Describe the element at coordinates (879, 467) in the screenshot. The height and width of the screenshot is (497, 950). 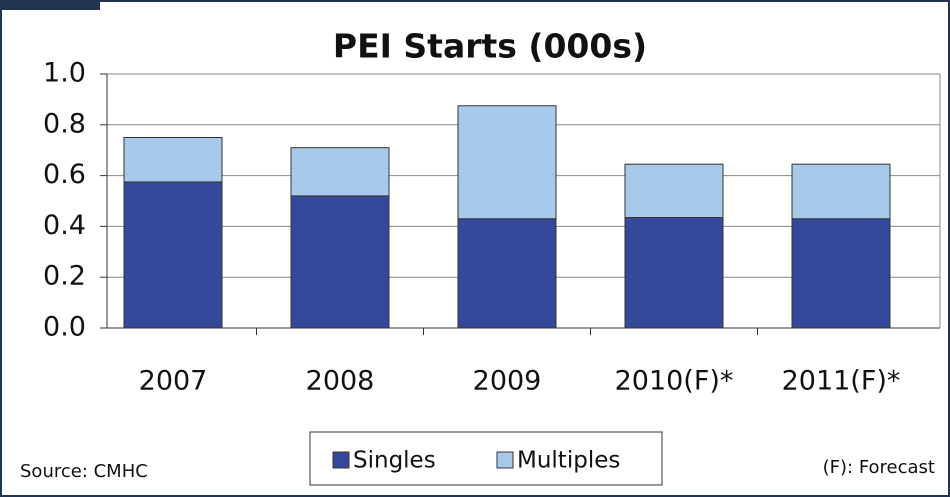
I see `note: (F): Forecast` at that location.